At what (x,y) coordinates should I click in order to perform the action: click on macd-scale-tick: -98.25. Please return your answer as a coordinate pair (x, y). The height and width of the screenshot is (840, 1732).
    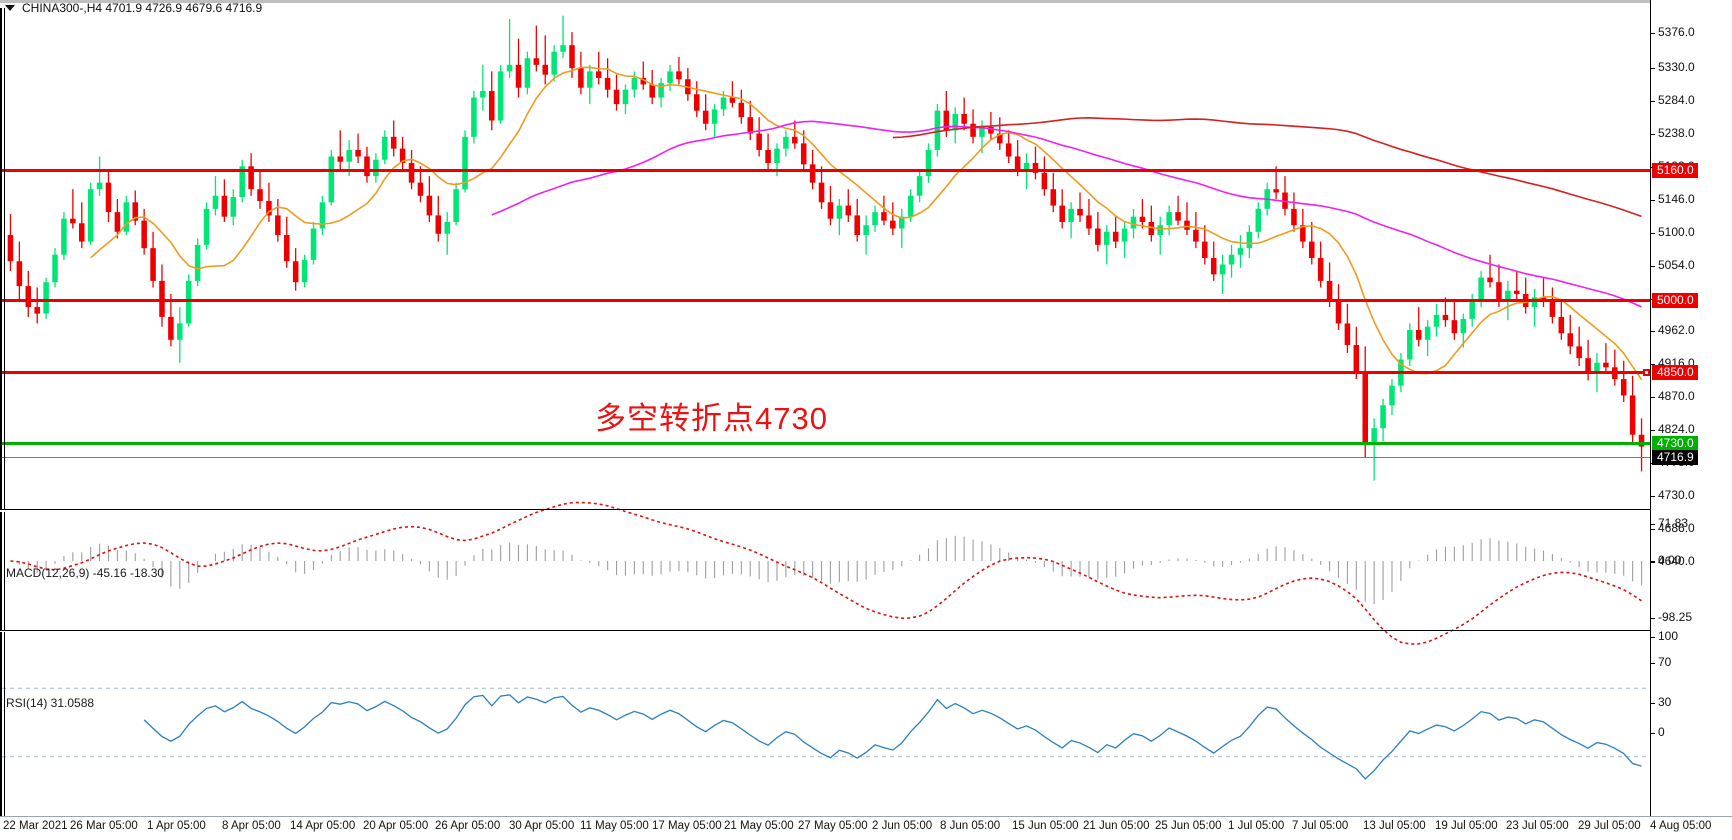
    Looking at the image, I should click on (1691, 617).